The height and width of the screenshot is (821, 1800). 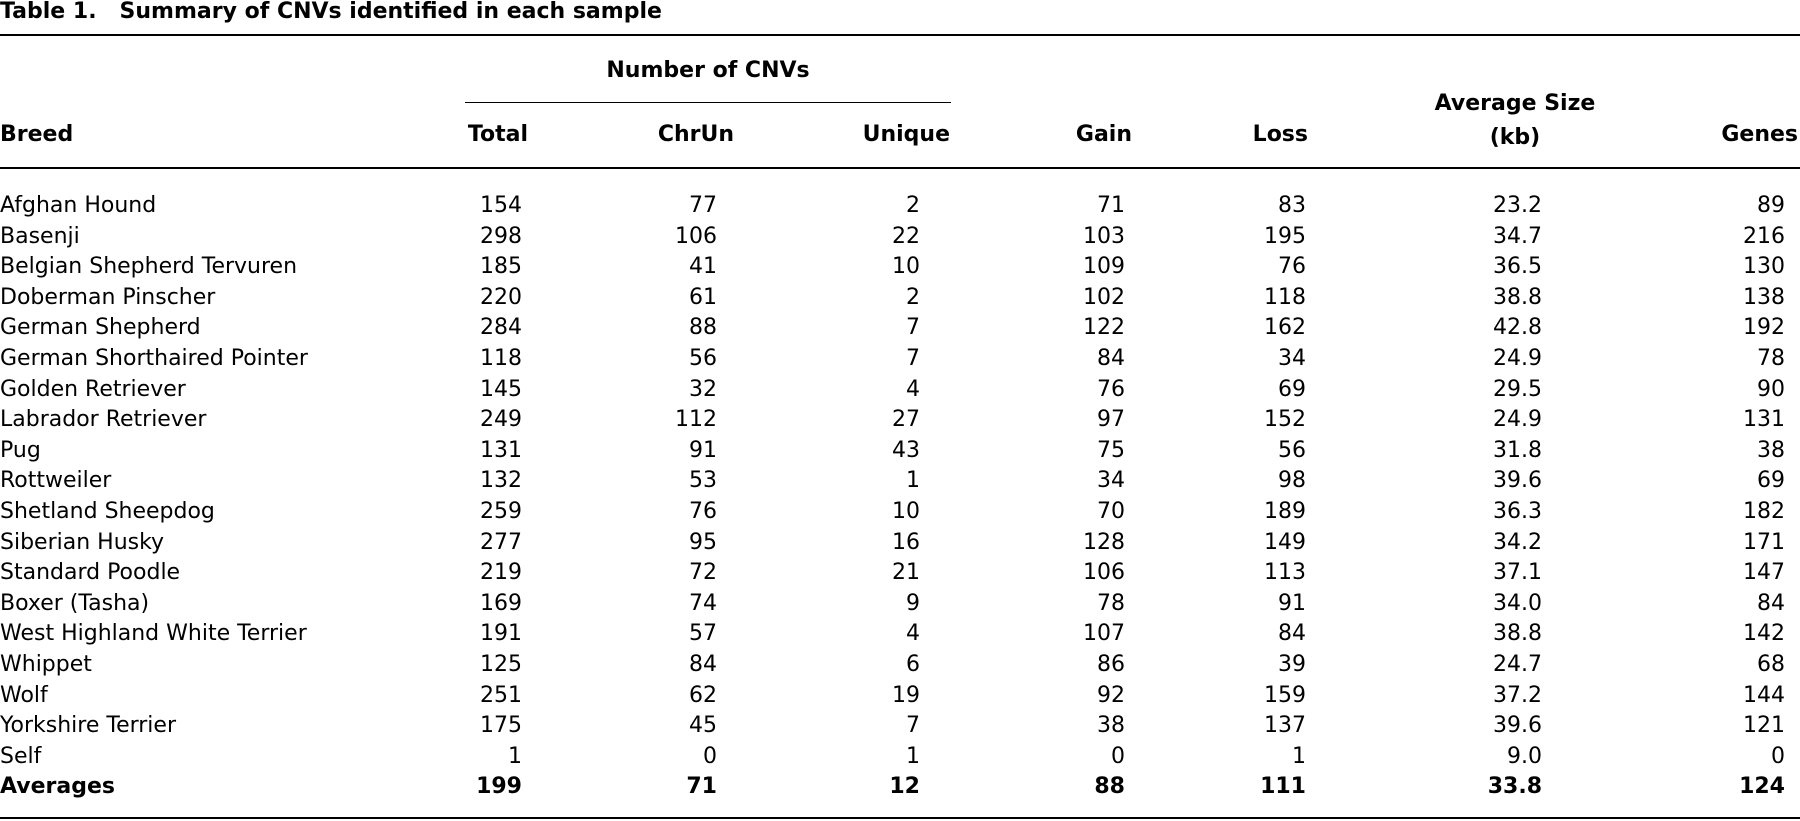 I want to click on cell: 220, so click(x=501, y=297).